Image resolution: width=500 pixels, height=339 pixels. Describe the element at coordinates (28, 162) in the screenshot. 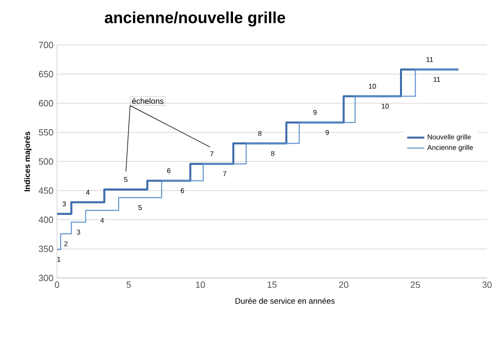

I see `y-axis-title: Indices majorés` at that location.